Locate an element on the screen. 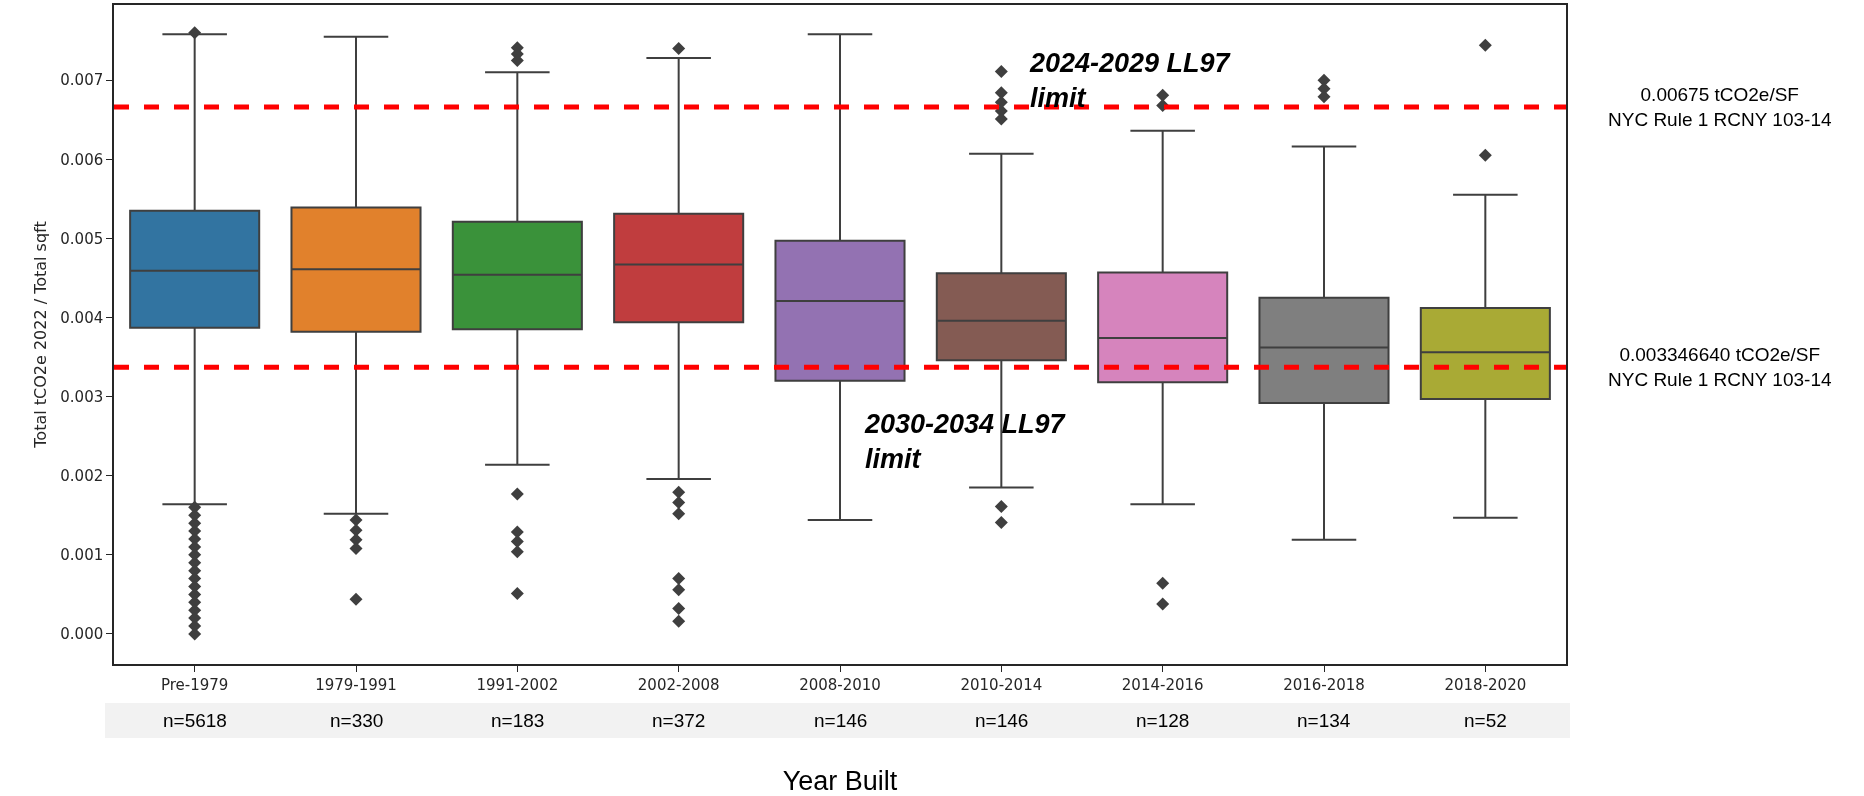 This screenshot has width=1864, height=796. text: n=183 is located at coordinates (518, 720).